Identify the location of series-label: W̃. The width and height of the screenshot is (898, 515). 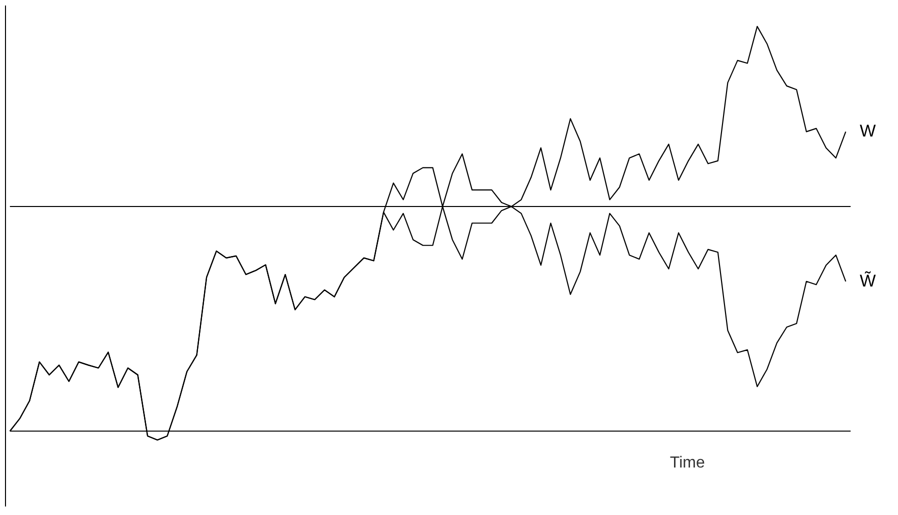
(868, 280).